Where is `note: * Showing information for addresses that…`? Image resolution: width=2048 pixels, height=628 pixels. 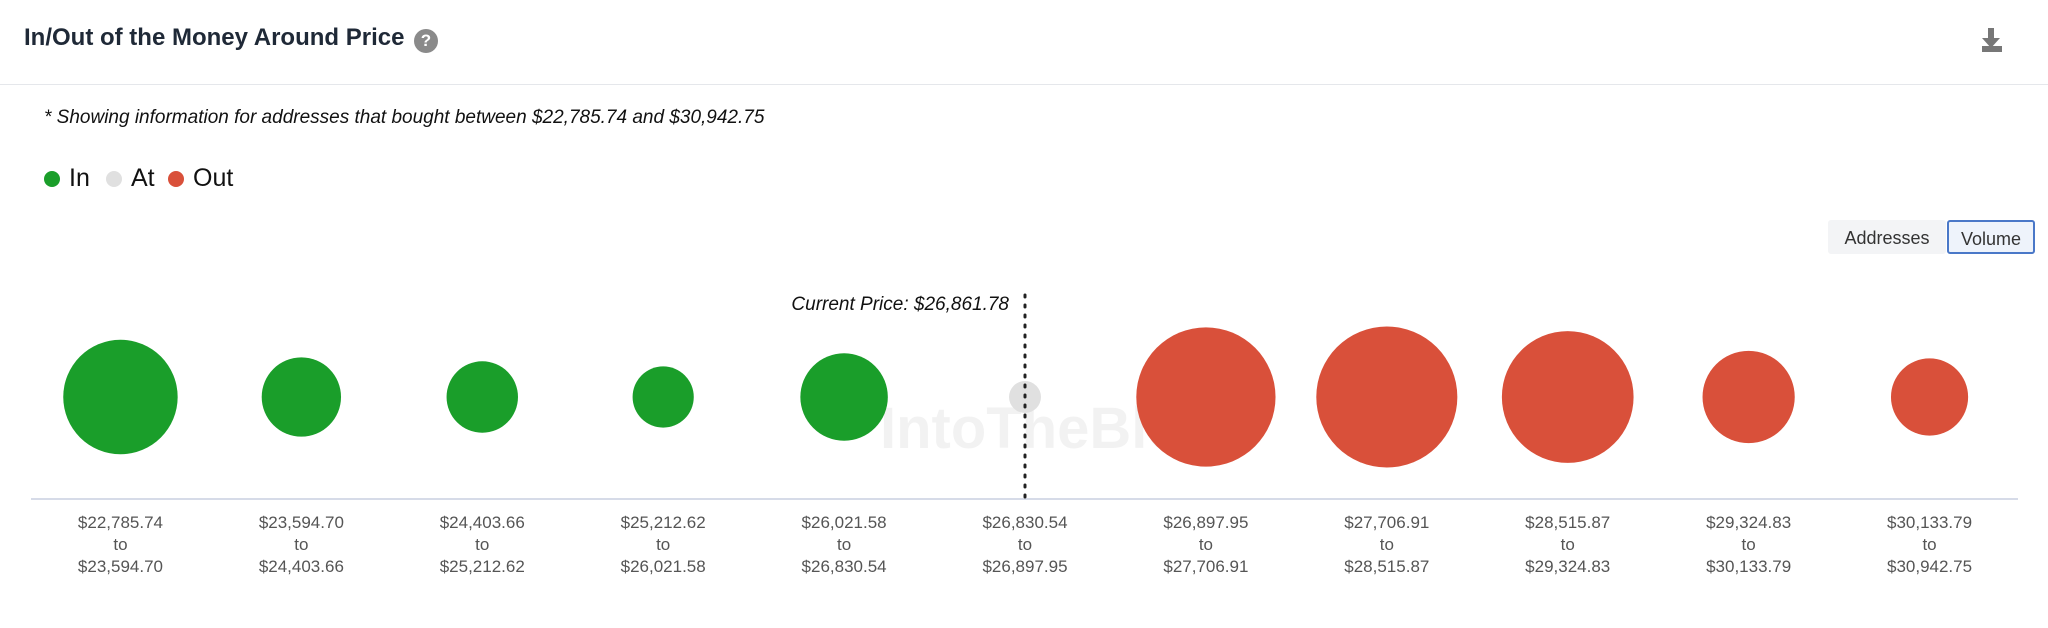 note: * Showing information for addresses that… is located at coordinates (404, 117).